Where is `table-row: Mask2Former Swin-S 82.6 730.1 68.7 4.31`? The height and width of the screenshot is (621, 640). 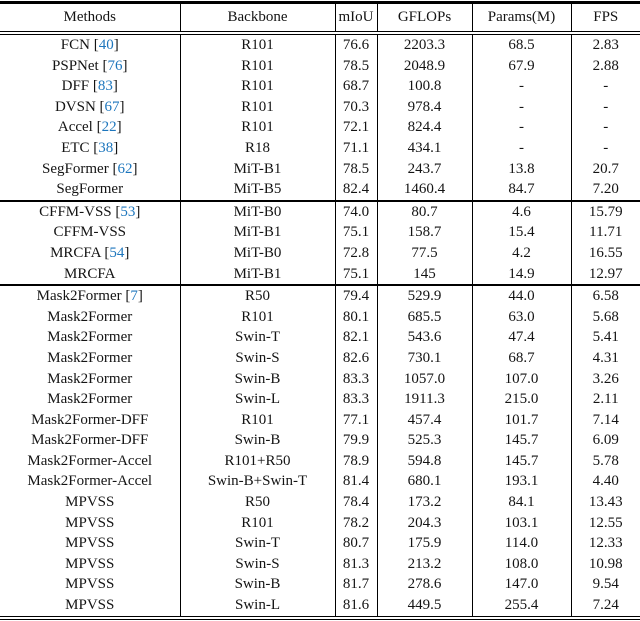 table-row: Mask2Former Swin-S 82.6 730.1 68.7 4.31 is located at coordinates (320, 358).